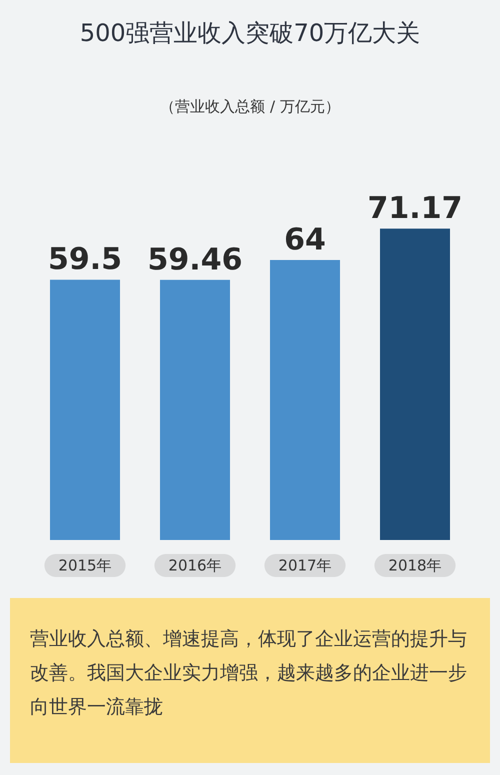  Describe the element at coordinates (85, 260) in the screenshot. I see `data-label: 59.5` at that location.